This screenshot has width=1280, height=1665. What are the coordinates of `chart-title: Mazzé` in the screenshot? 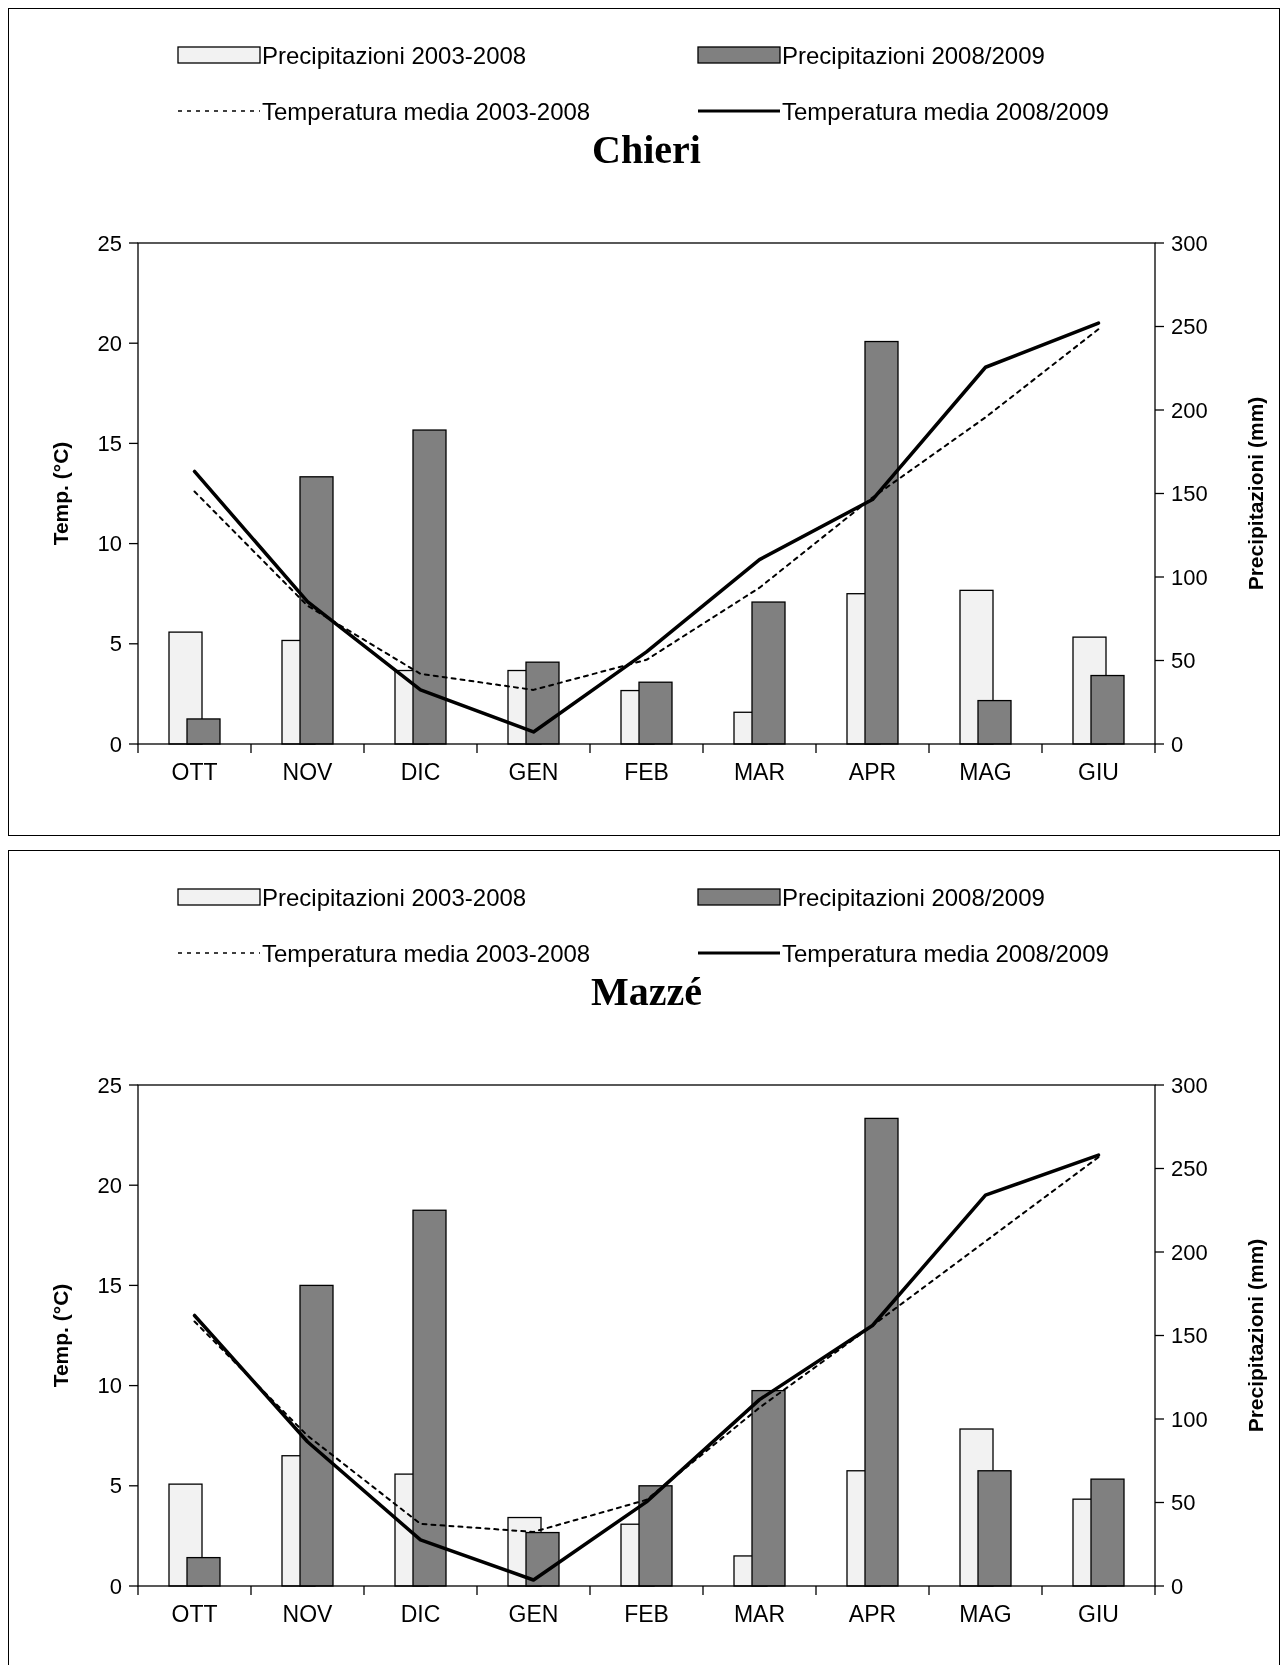 It's located at (646, 991).